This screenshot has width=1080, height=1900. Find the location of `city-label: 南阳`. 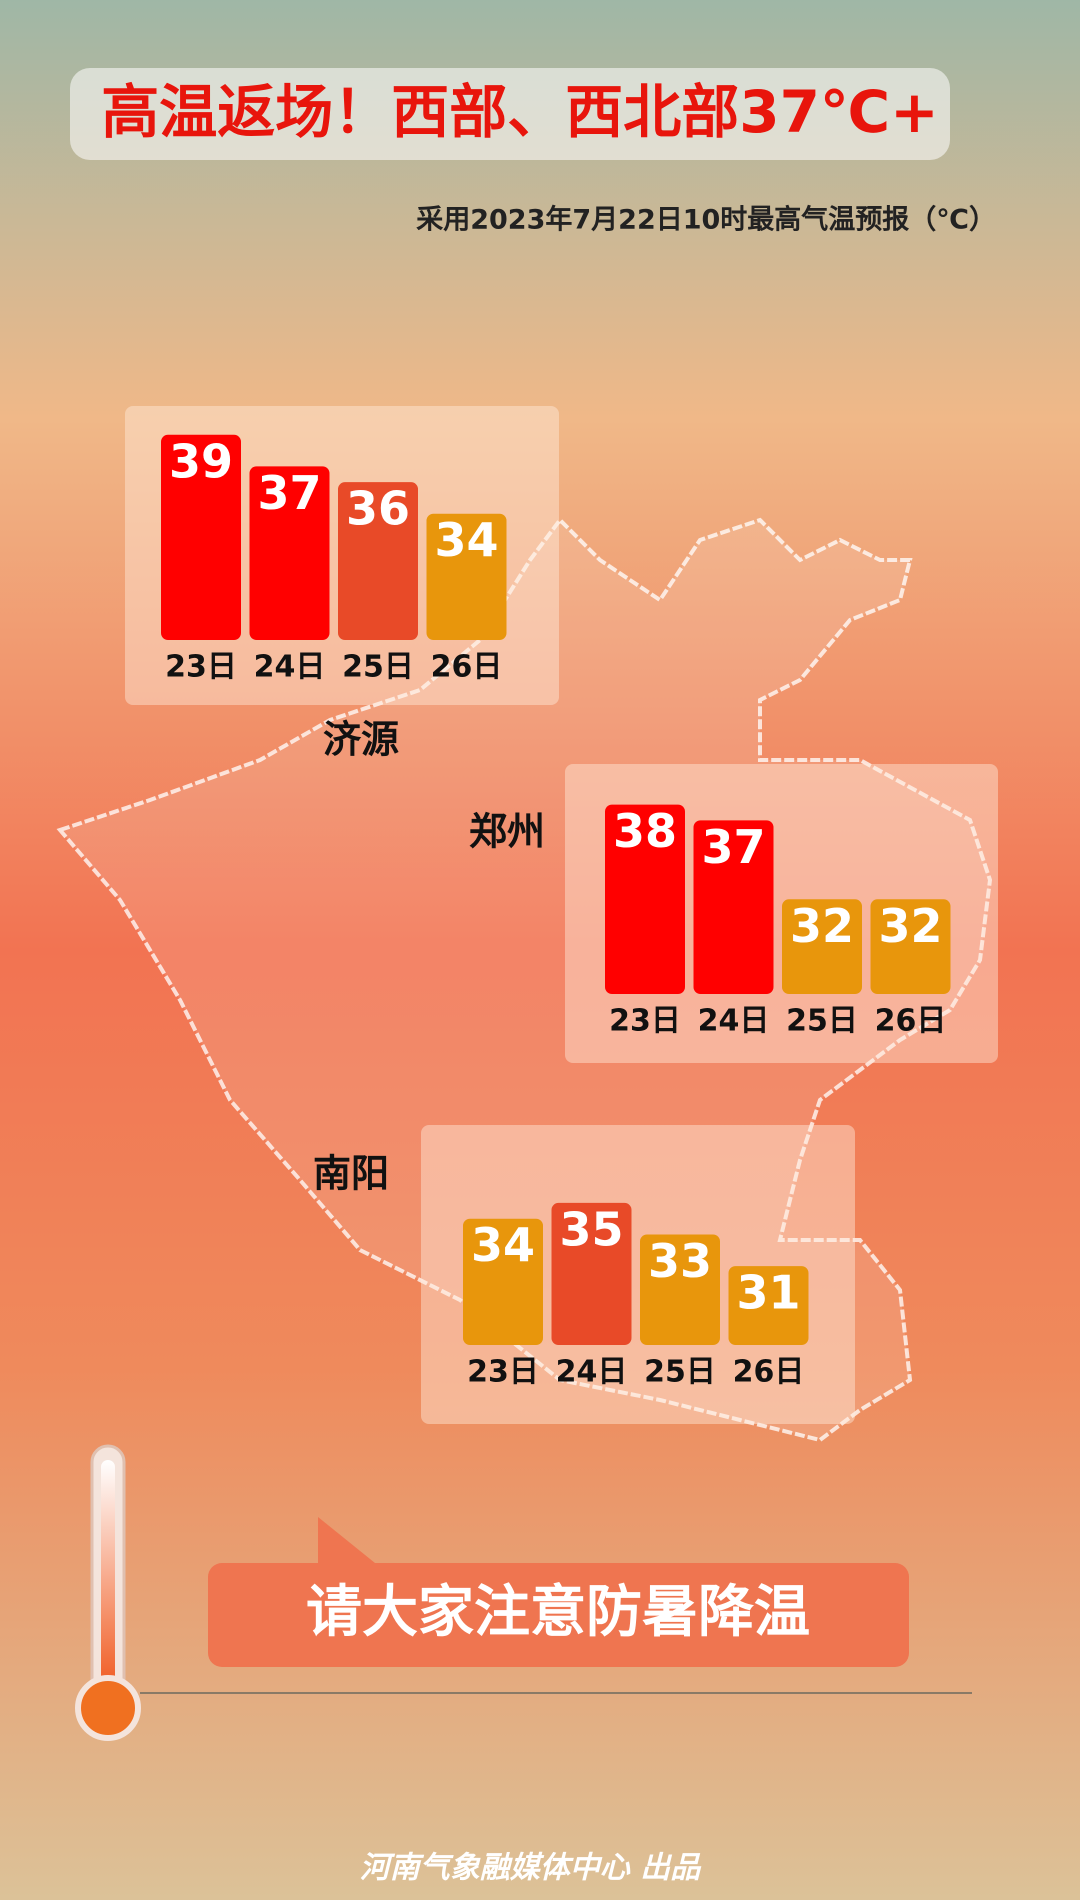

city-label: 南阳 is located at coordinates (351, 1174).